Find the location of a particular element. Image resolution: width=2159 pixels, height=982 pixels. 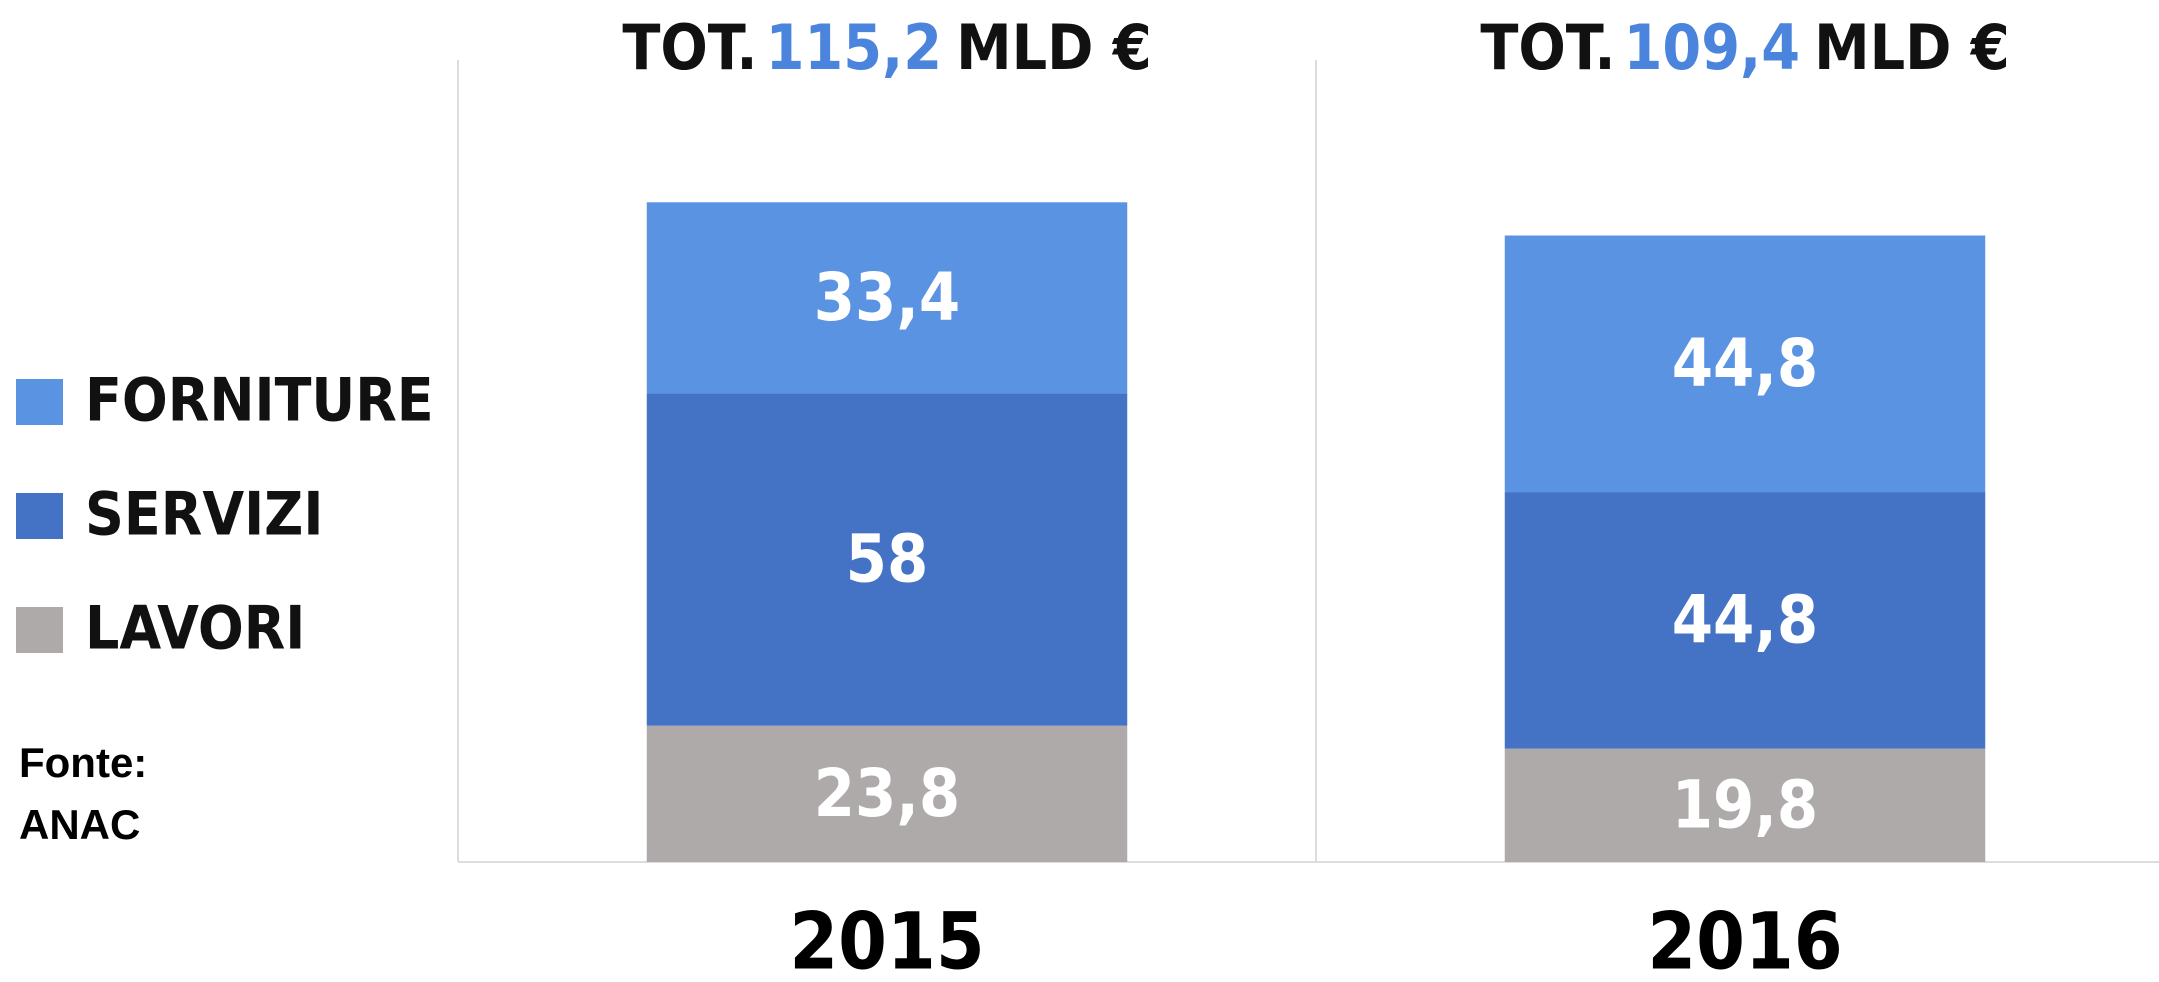

total-title: TOT. 109,4 MLD € is located at coordinates (1744, 47).